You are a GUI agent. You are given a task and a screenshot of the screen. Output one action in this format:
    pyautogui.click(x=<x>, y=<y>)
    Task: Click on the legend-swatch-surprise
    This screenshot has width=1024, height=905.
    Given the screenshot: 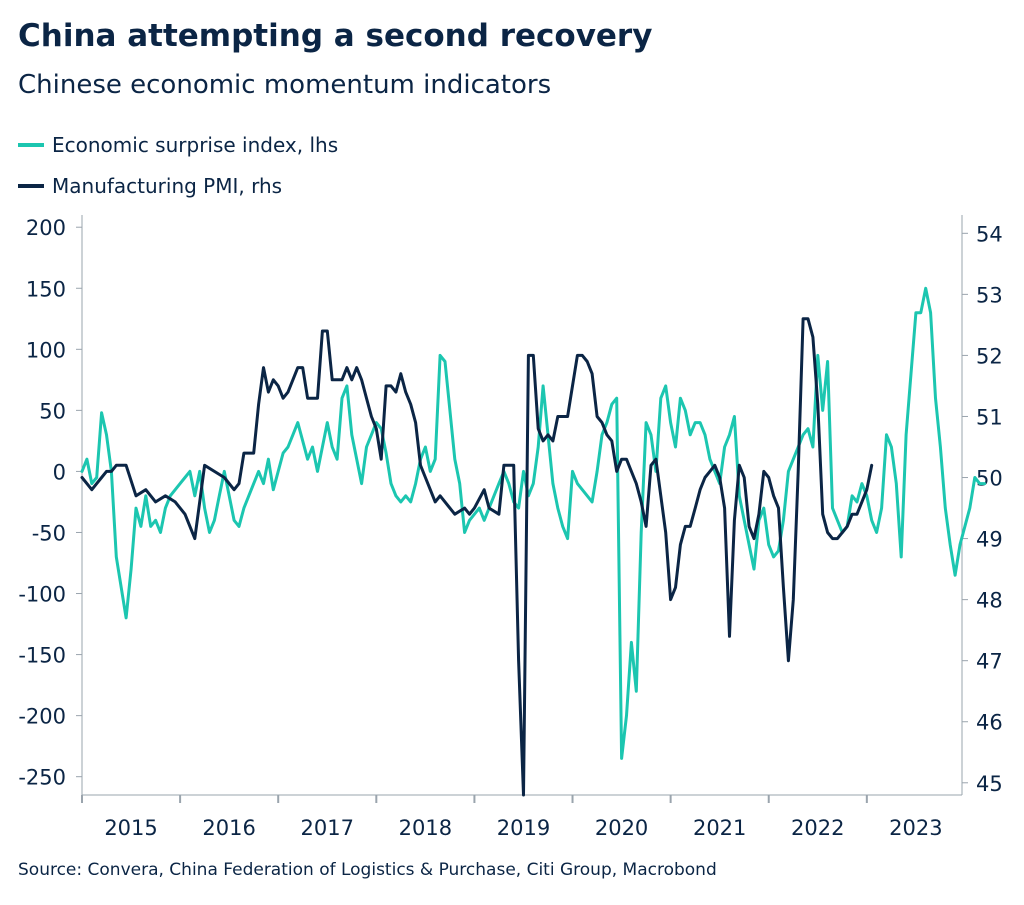 What is the action you would take?
    pyautogui.click(x=31, y=145)
    